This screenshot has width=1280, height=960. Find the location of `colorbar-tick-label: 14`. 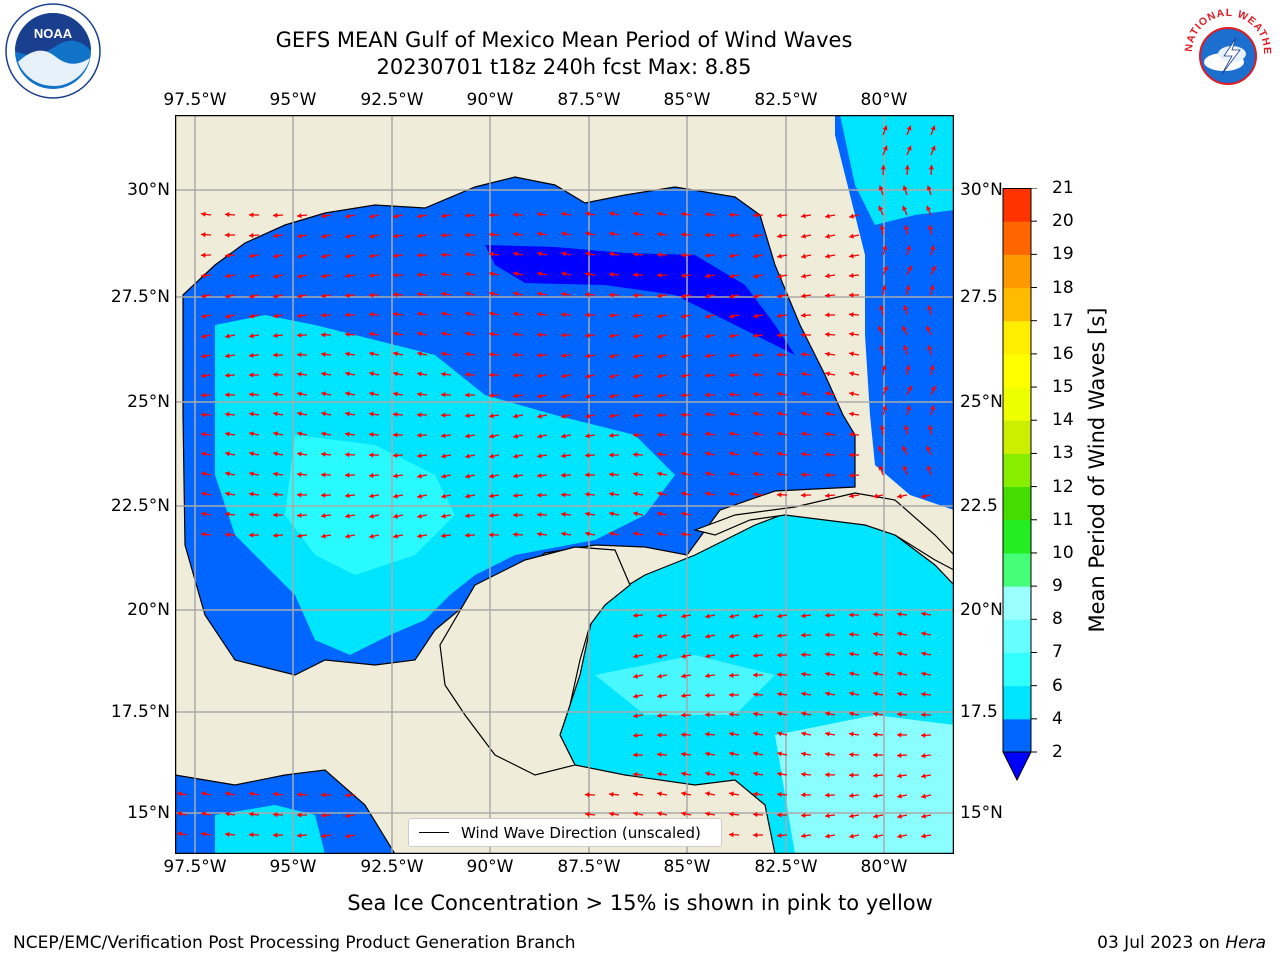

colorbar-tick-label: 14 is located at coordinates (1063, 420).